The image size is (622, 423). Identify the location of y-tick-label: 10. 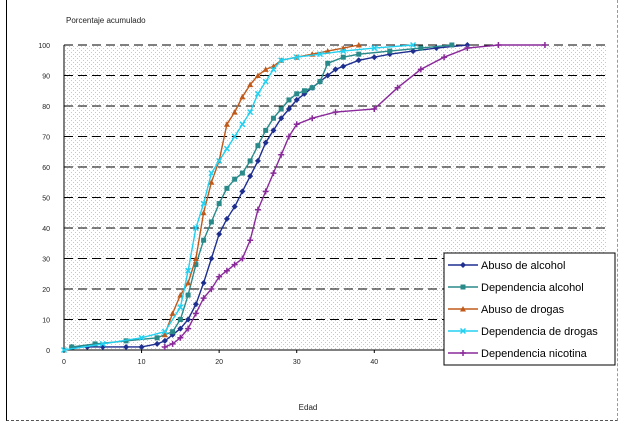
(46, 321).